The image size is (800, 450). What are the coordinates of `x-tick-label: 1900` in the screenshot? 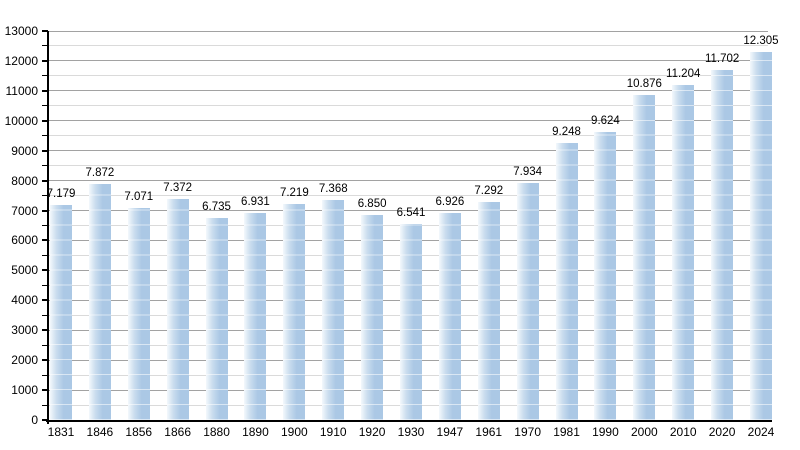 It's located at (294, 432).